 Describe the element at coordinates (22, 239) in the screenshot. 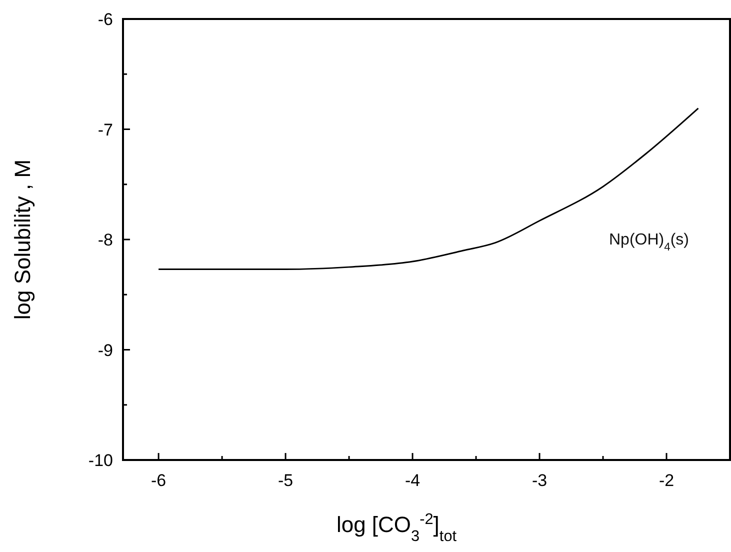

I see `y-axis-title: log Solubility , M` at that location.